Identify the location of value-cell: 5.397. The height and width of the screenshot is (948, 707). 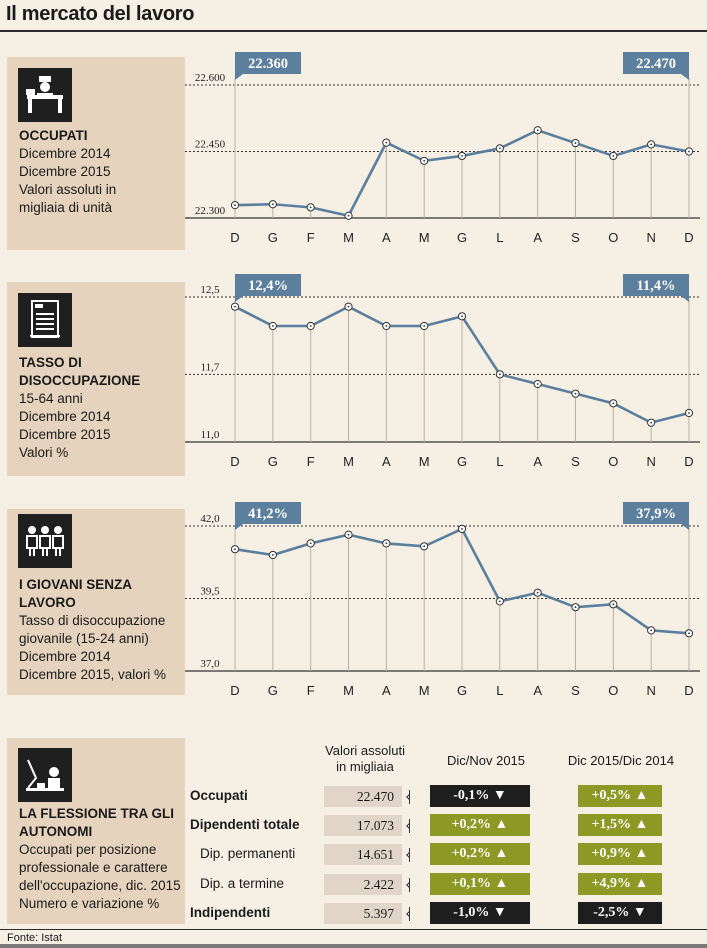
(363, 913).